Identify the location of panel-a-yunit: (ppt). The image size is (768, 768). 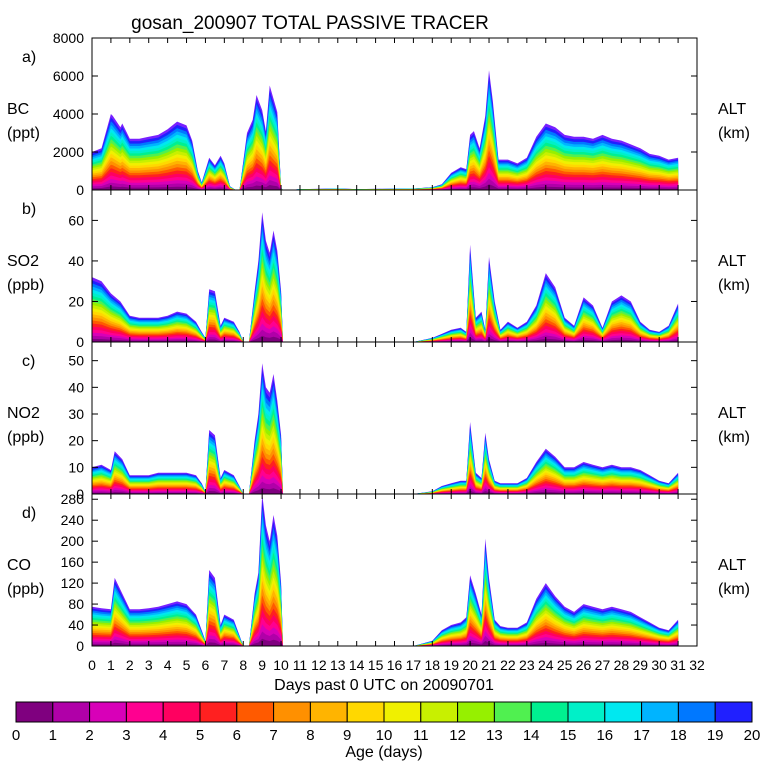
(23, 133).